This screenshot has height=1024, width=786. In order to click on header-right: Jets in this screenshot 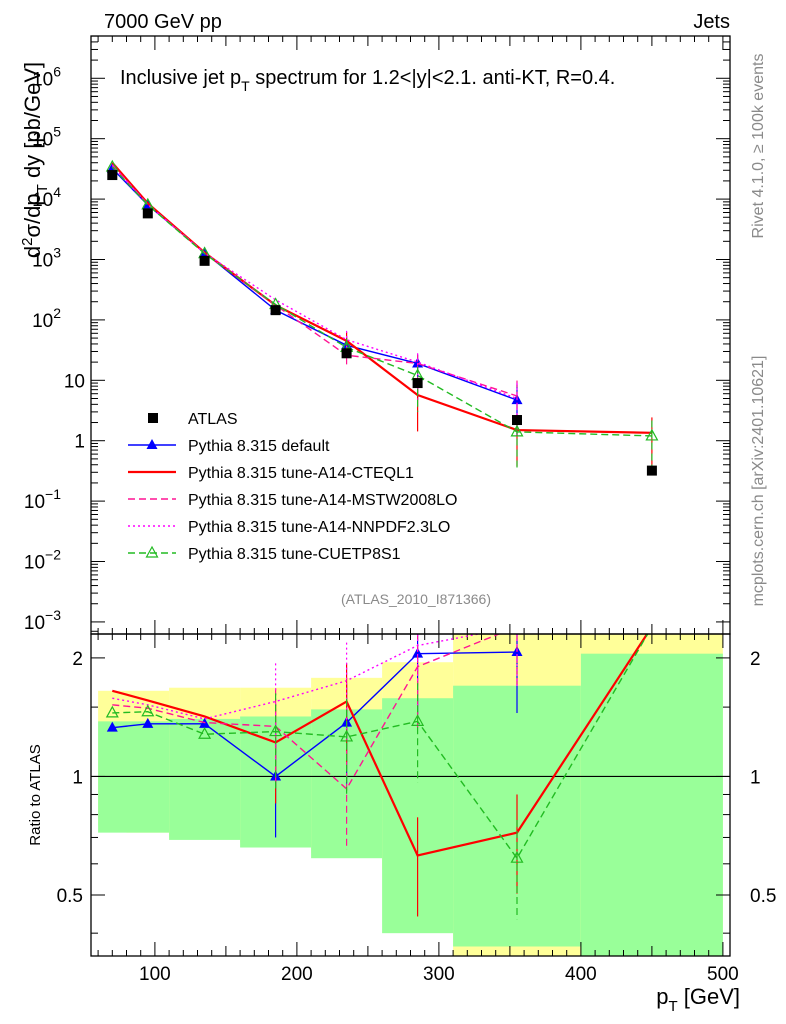, I will do `click(711, 22)`.